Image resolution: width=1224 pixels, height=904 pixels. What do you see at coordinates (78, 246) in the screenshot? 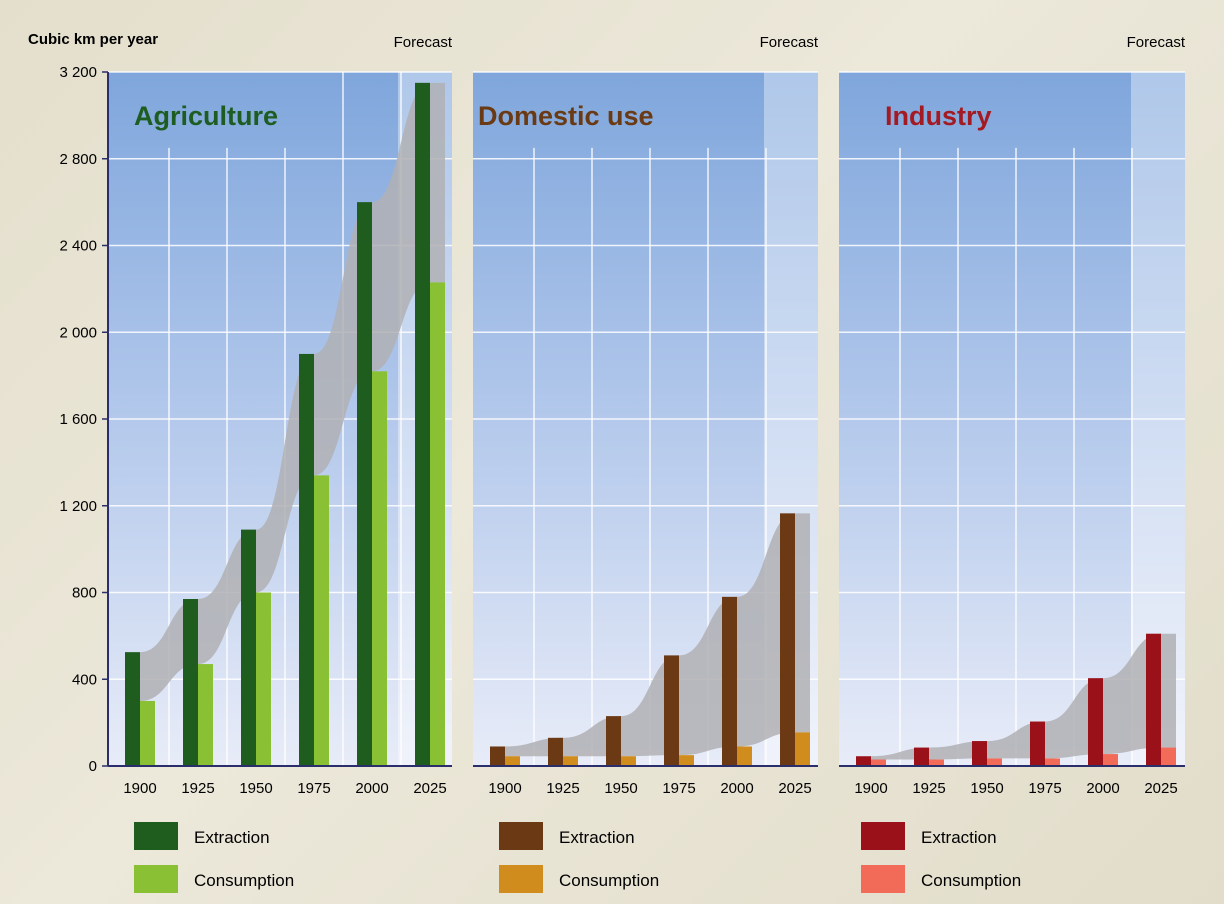
I see `y-tick-label: 2 400` at bounding box center [78, 246].